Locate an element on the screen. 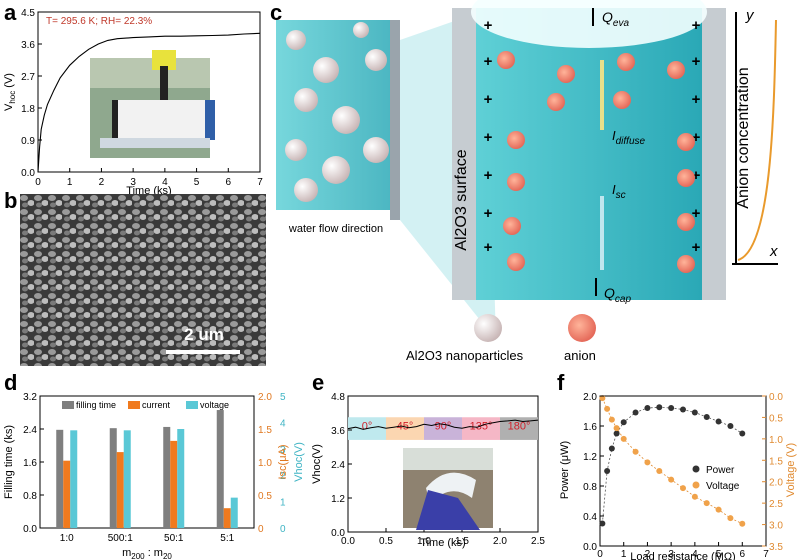  legend-np-icon is located at coordinates (488, 328).